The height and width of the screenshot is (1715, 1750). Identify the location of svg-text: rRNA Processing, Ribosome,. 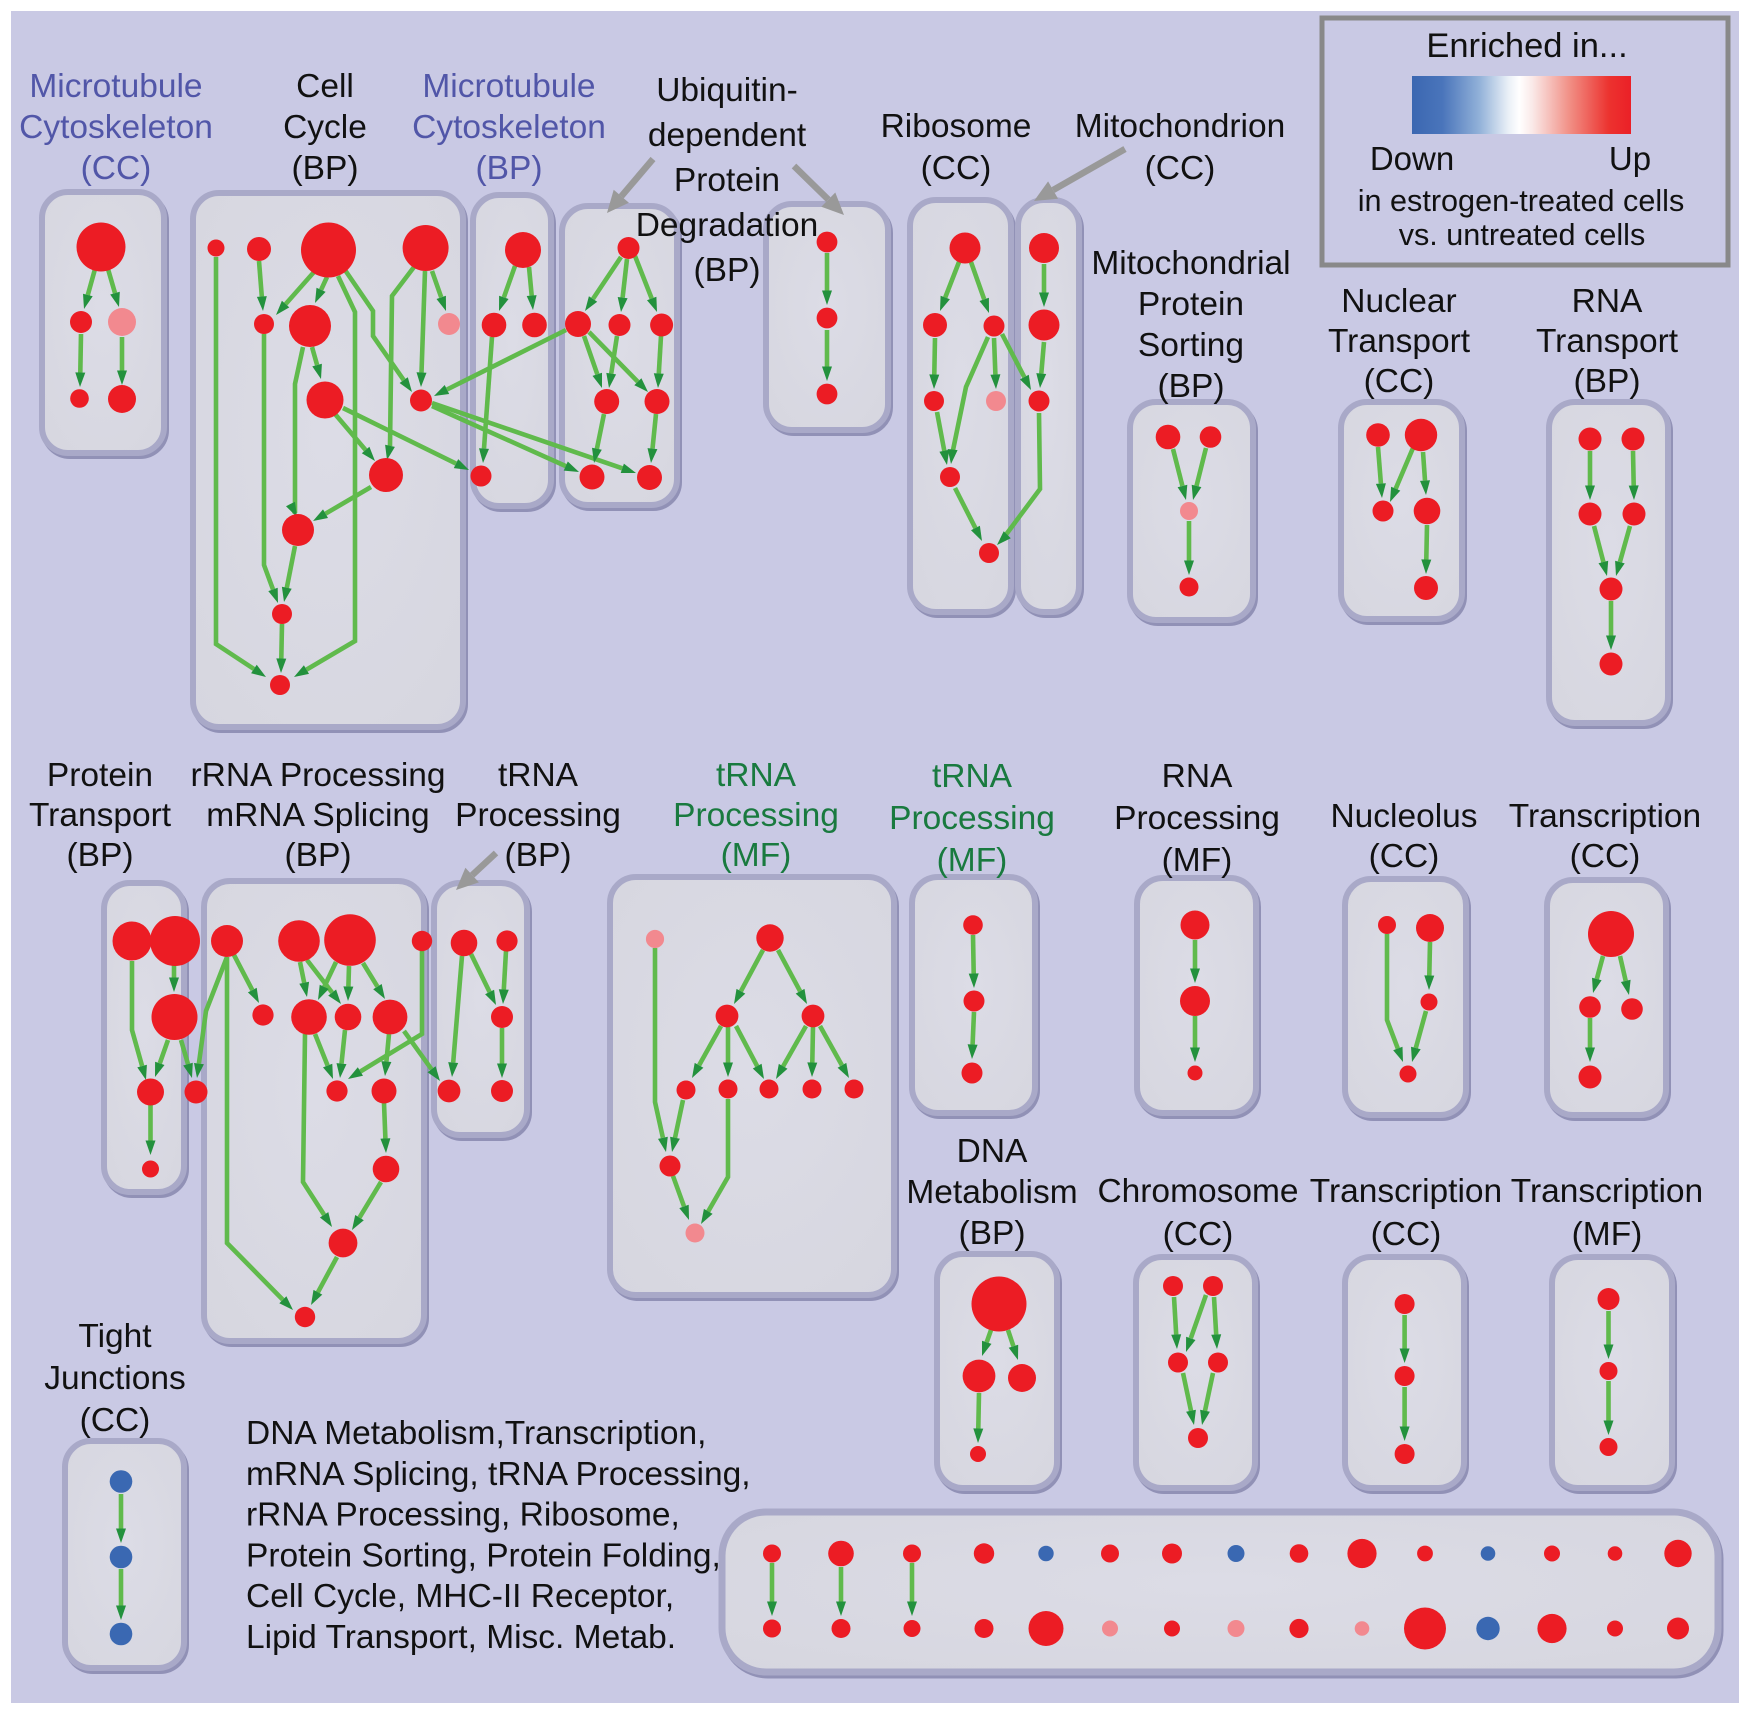
(463, 1515).